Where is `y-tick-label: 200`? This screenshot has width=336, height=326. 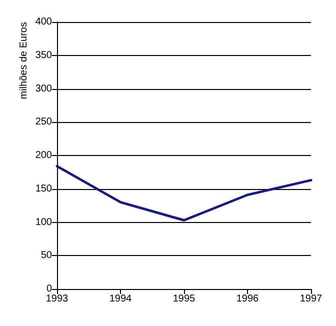
y-tick-label: 200 is located at coordinates (43, 155).